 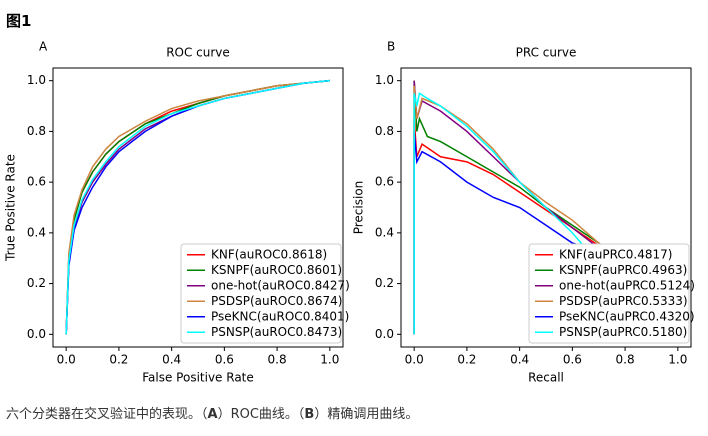 I want to click on legend-label: PseKNC(auROC0.8401), so click(x=280, y=316).